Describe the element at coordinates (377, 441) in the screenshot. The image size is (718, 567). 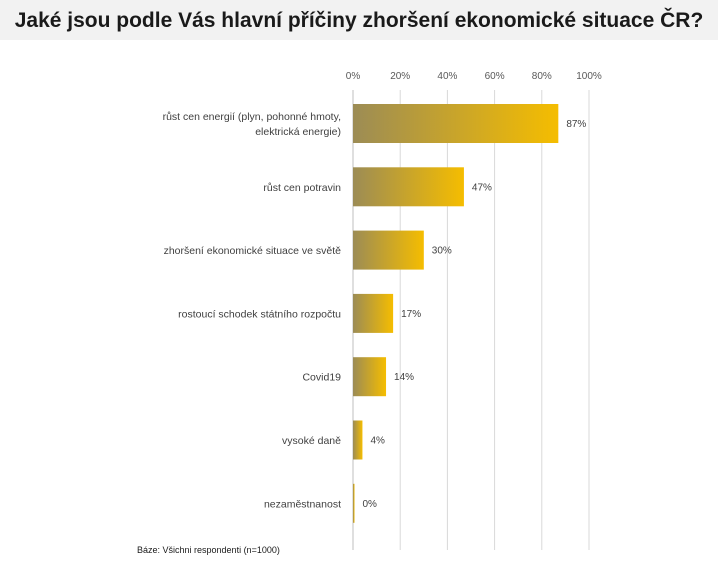
I see `data-label: 4%` at that location.